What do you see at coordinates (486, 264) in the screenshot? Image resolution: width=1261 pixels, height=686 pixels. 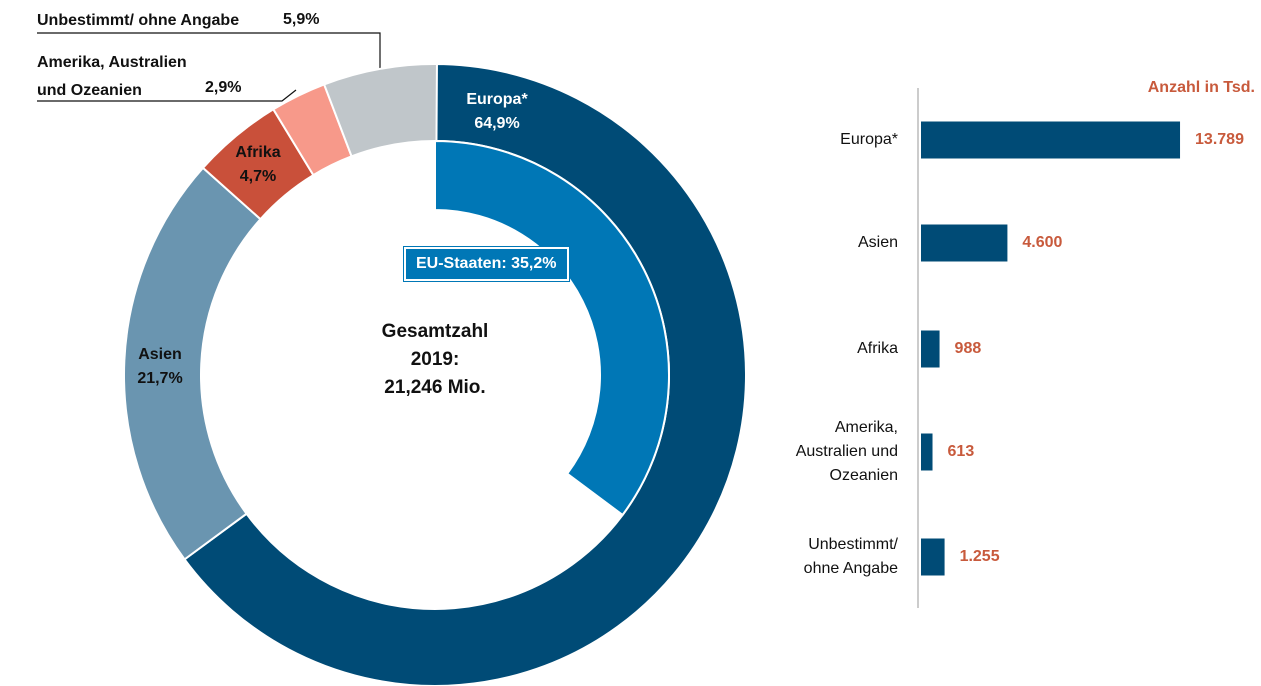 I see `inner-label: EU-Staaten: 35,2%` at bounding box center [486, 264].